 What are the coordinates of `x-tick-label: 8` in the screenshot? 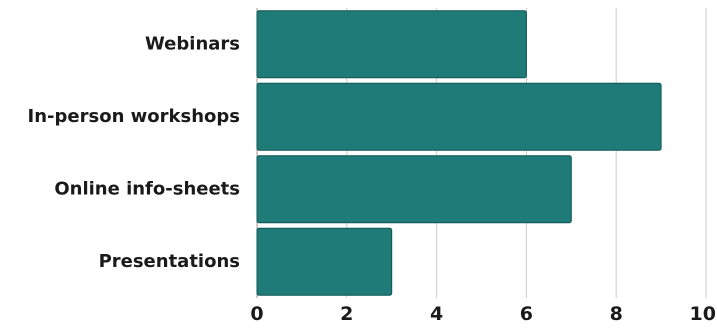 It's located at (616, 314).